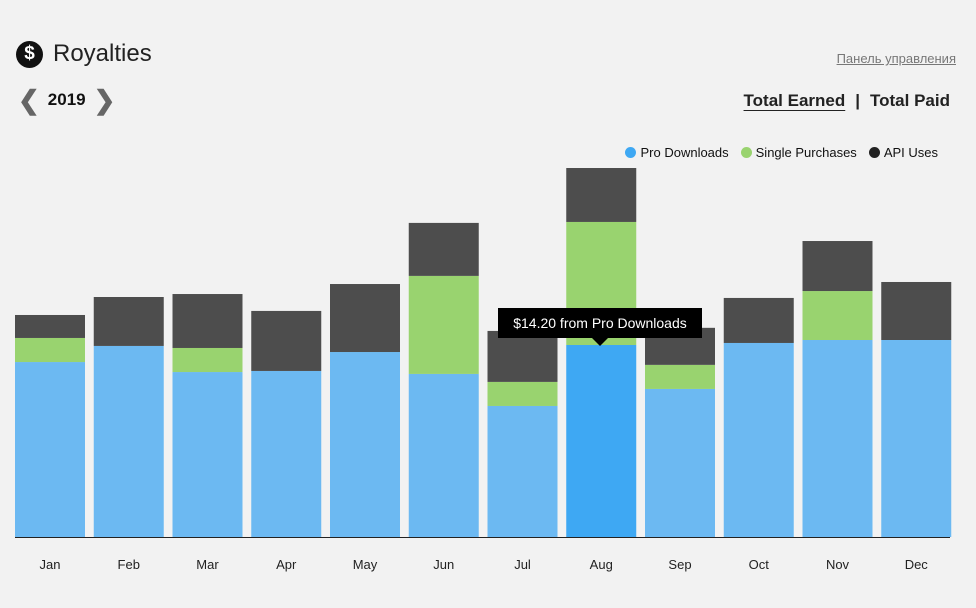 The image size is (976, 608). I want to click on bar-feb-api-uses, so click(128, 321).